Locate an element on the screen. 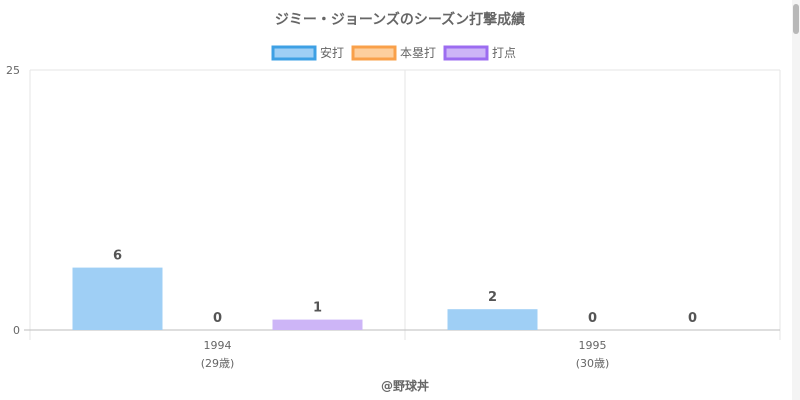 The image size is (800, 400). bars is located at coordinates (305, 298).